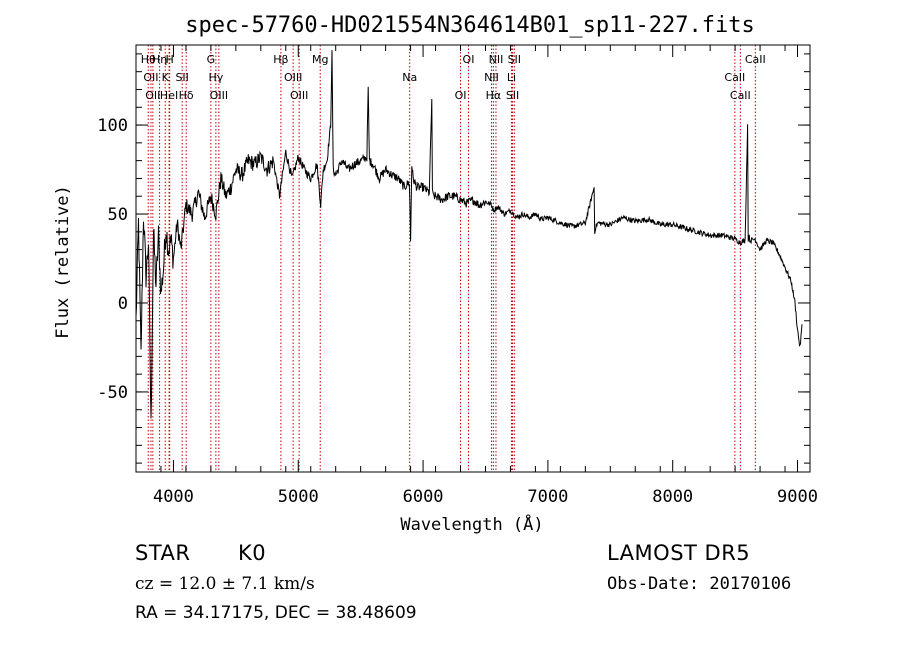 Image resolution: width=900 pixels, height=649 pixels. What do you see at coordinates (547, 497) in the screenshot?
I see `x-tick-label: 7000` at bounding box center [547, 497].